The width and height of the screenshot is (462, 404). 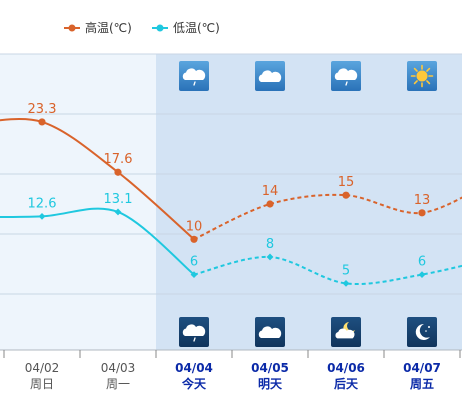 I want to click on low-temp-label: 8, so click(x=270, y=244).